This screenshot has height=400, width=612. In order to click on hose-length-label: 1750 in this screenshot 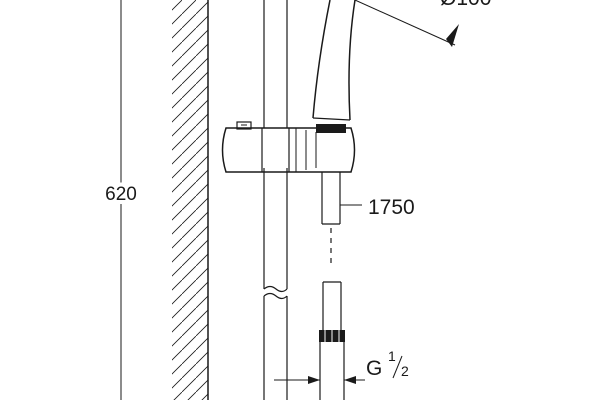, I will do `click(391, 207)`.